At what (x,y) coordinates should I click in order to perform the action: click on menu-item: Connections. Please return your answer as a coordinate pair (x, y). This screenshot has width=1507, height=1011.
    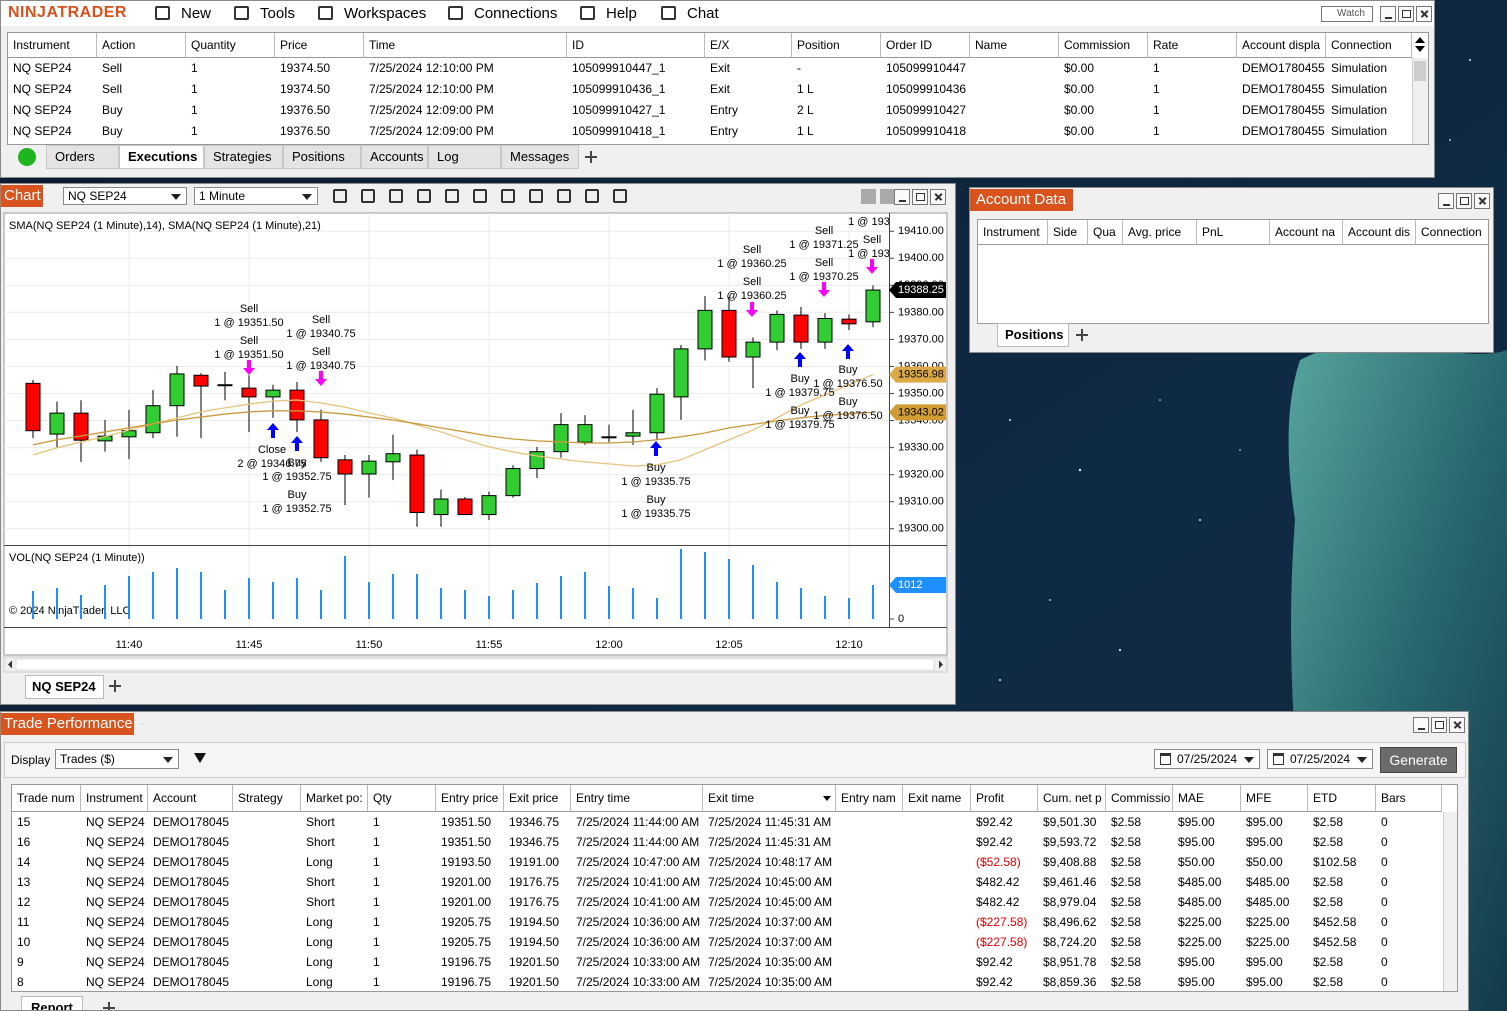
    Looking at the image, I should click on (516, 13).